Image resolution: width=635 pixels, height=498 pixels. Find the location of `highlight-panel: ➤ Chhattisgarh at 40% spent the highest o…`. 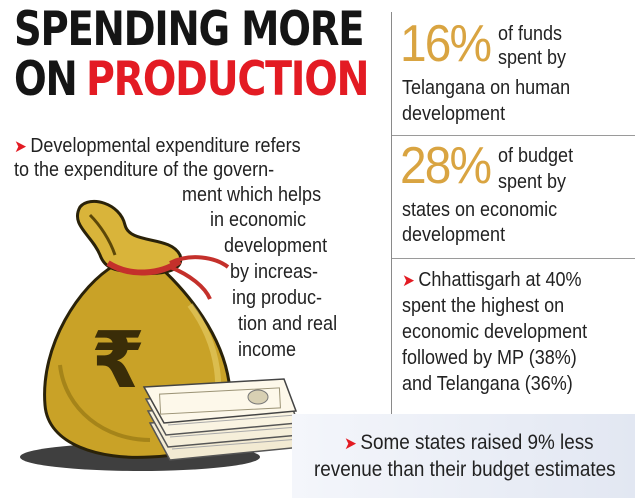

highlight-panel: ➤ Chhattisgarh at 40% spent the highest o… is located at coordinates (513, 338).